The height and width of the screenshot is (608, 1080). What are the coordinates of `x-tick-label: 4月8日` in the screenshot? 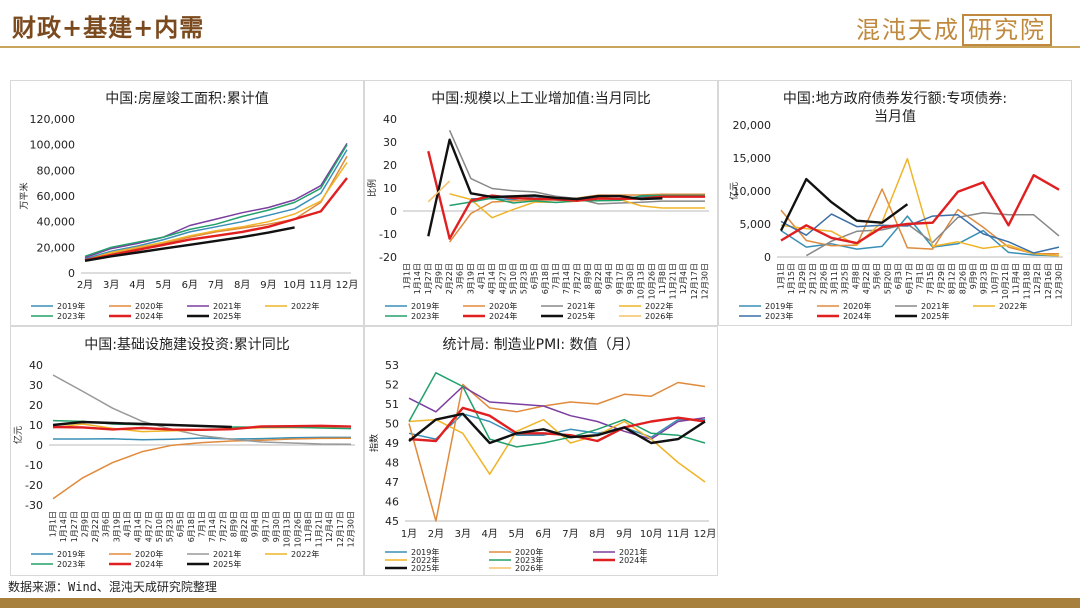 It's located at (855, 276).